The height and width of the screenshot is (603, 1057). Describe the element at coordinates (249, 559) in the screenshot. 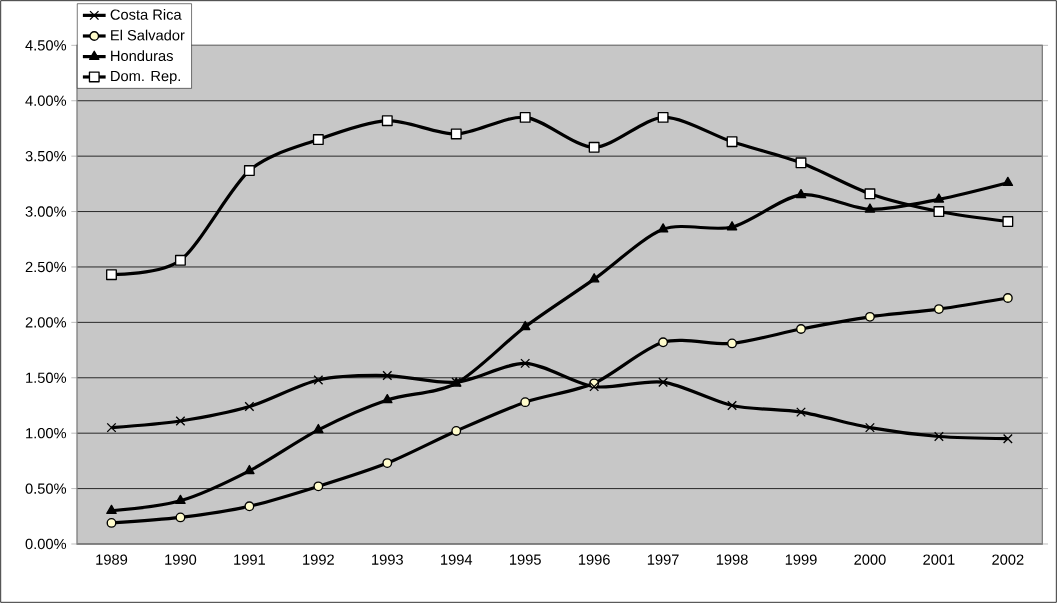

I see `x-tick-label: 1991` at that location.